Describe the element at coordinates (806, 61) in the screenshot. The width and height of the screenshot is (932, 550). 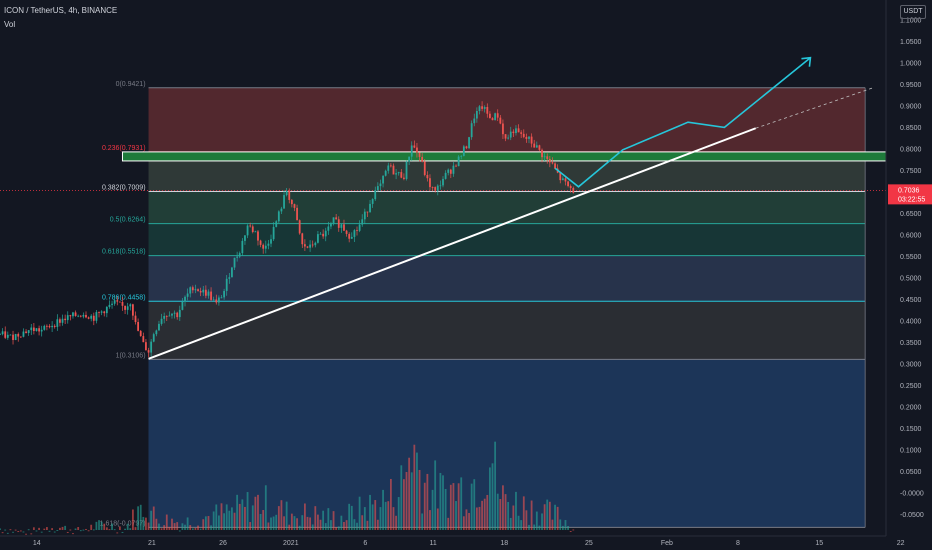
I see `projection-arrowhead` at that location.